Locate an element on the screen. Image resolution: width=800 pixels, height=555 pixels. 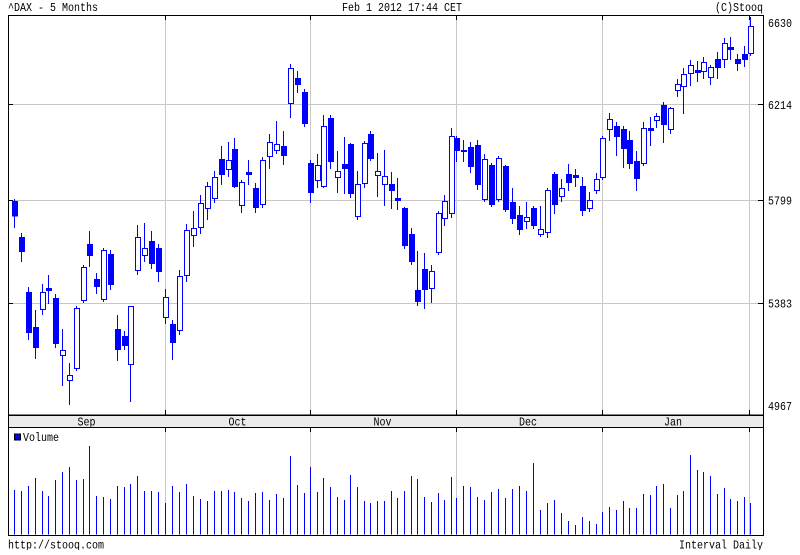
svg-text: http://stooq.com is located at coordinates (56, 545).